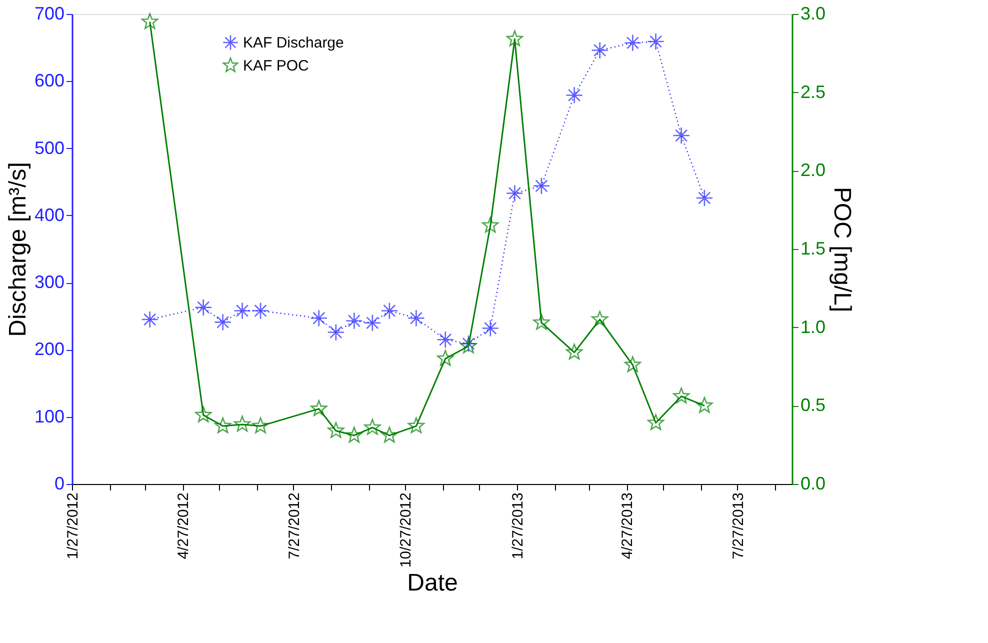 The width and height of the screenshot is (988, 643). Describe the element at coordinates (49, 282) in the screenshot. I see `y-tick-label: 300` at that location.